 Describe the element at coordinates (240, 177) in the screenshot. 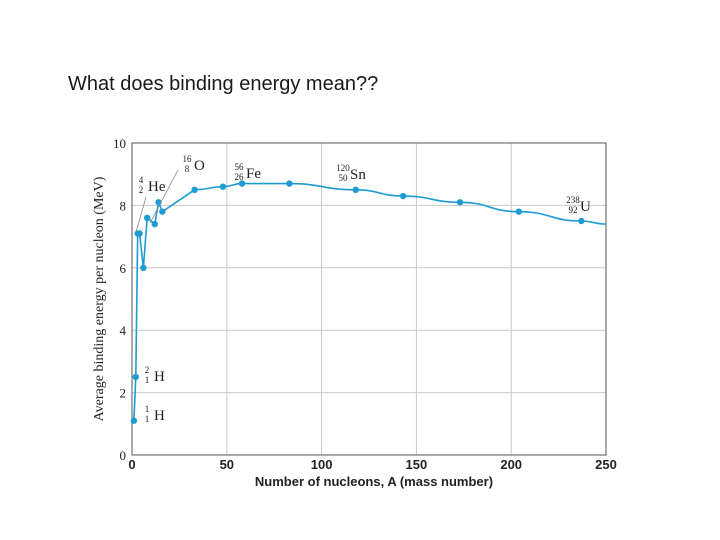

I see `iron-56-atomic-number: 26` at that location.